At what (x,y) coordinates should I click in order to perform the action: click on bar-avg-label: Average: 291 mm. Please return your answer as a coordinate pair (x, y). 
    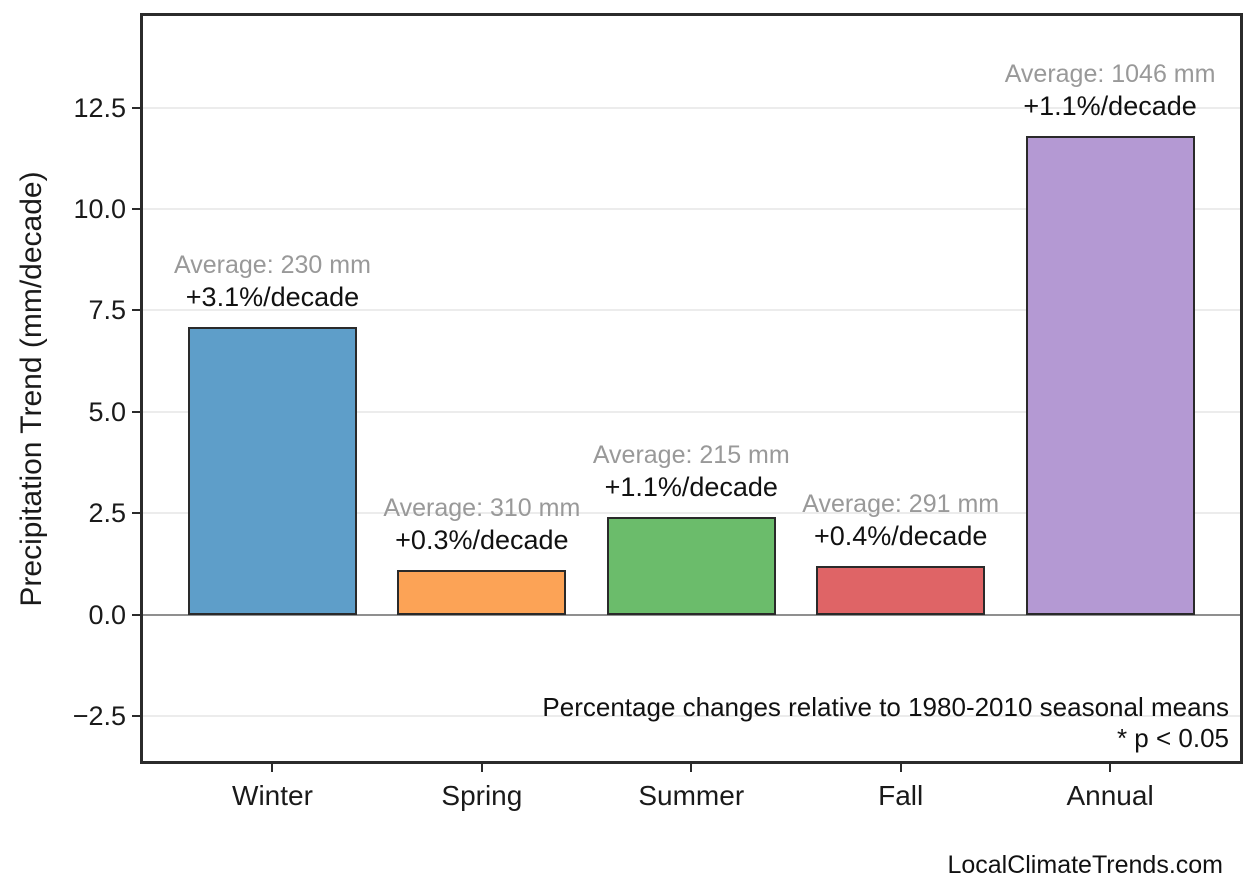
    Looking at the image, I should click on (901, 504).